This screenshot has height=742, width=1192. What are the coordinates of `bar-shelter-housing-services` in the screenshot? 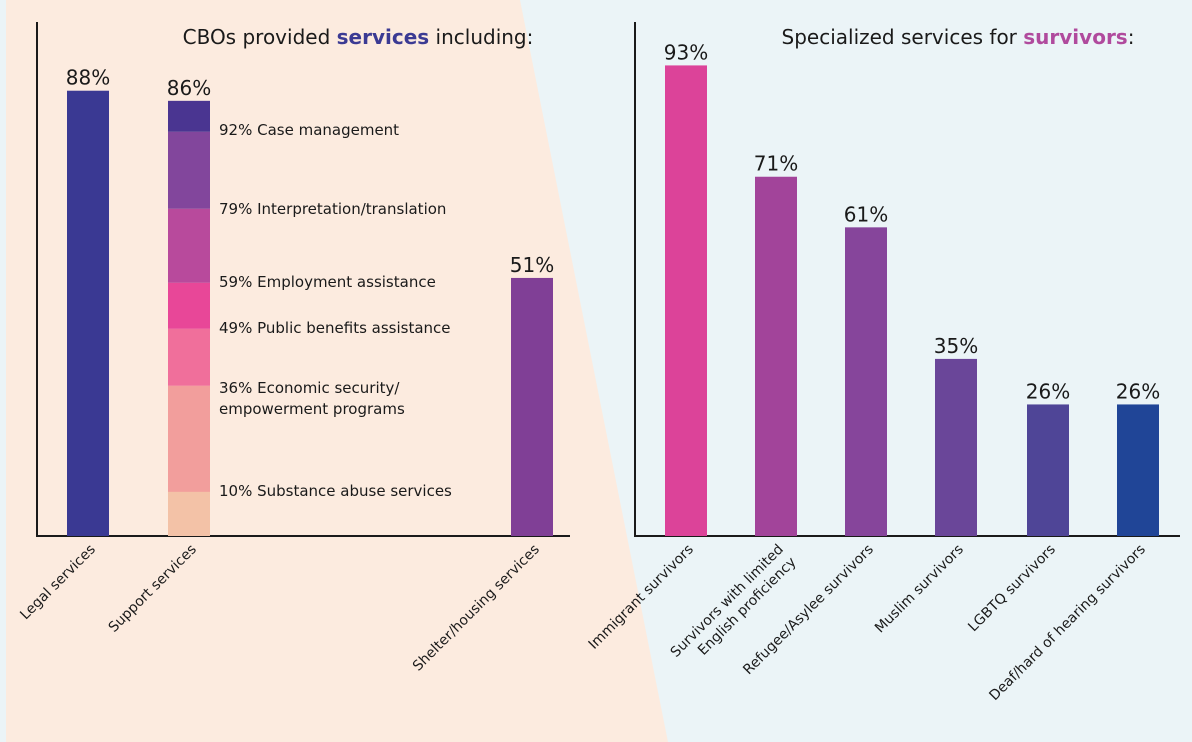 It's located at (532, 406).